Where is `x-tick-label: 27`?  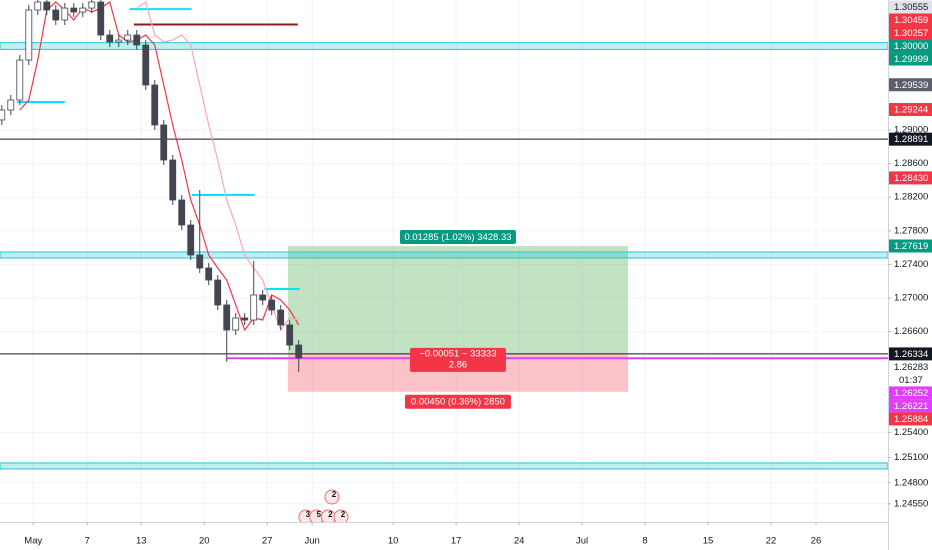
x-tick-label: 27 is located at coordinates (267, 541).